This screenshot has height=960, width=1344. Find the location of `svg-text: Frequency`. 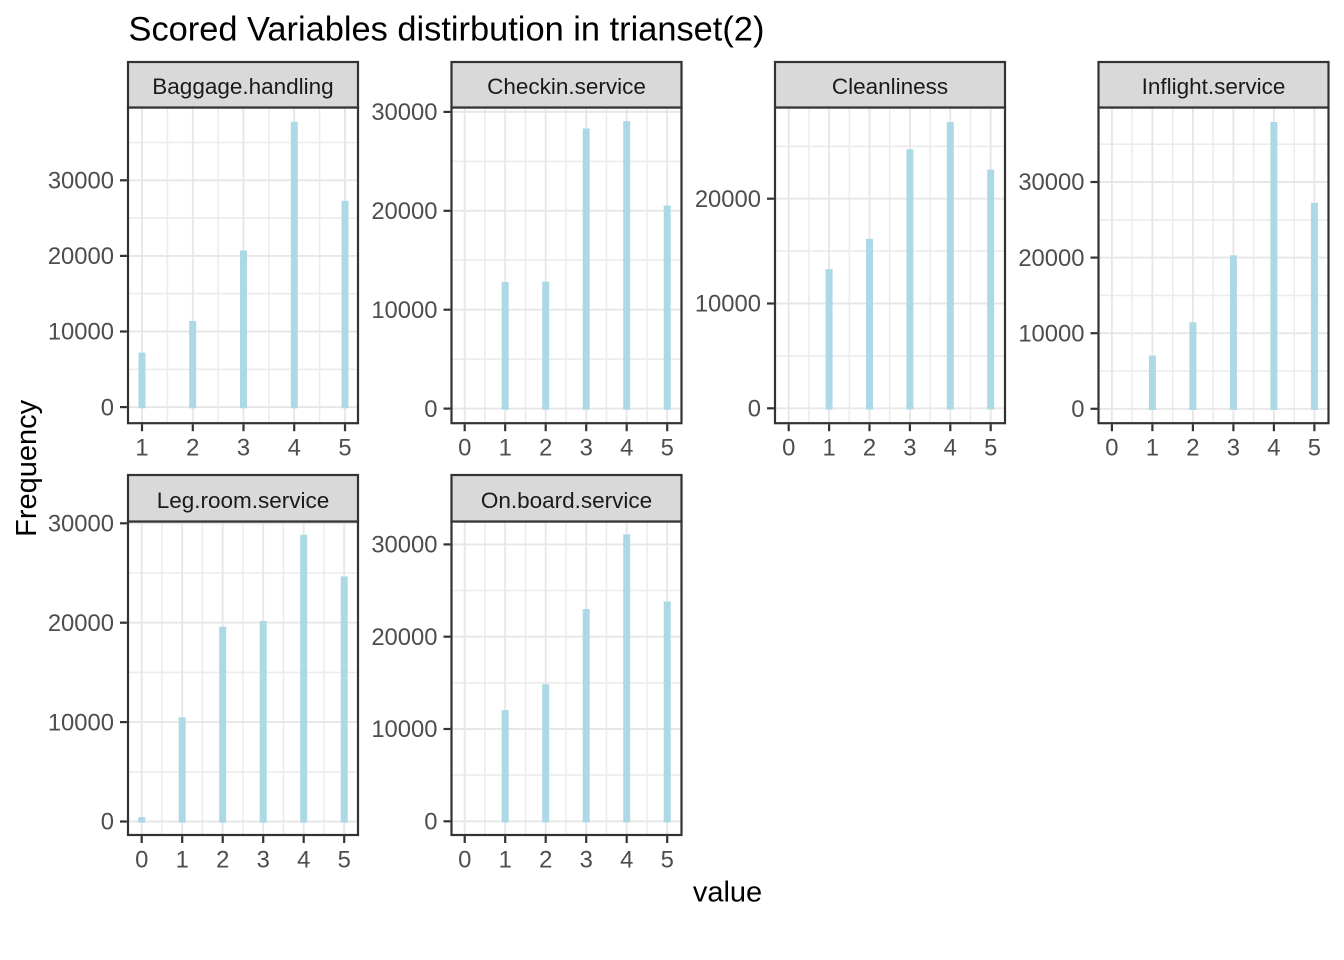

svg-text: Frequency is located at coordinates (27, 468).